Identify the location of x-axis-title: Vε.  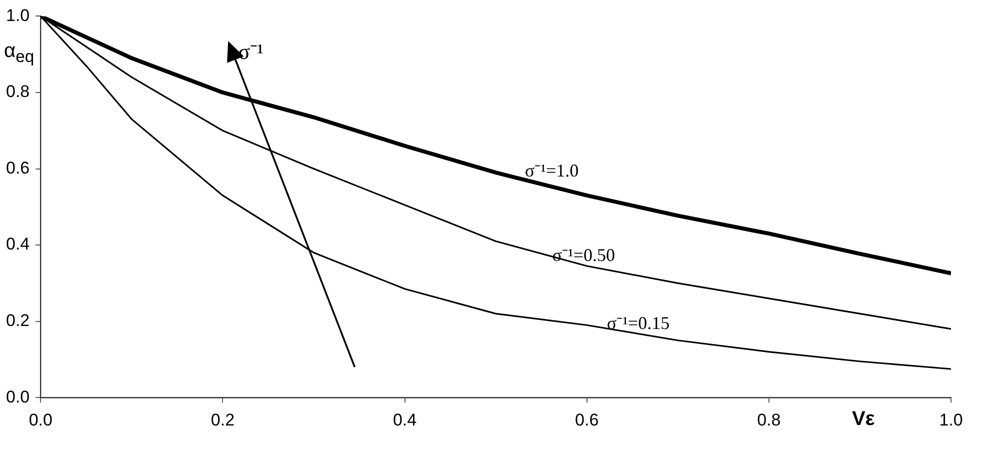
(863, 419).